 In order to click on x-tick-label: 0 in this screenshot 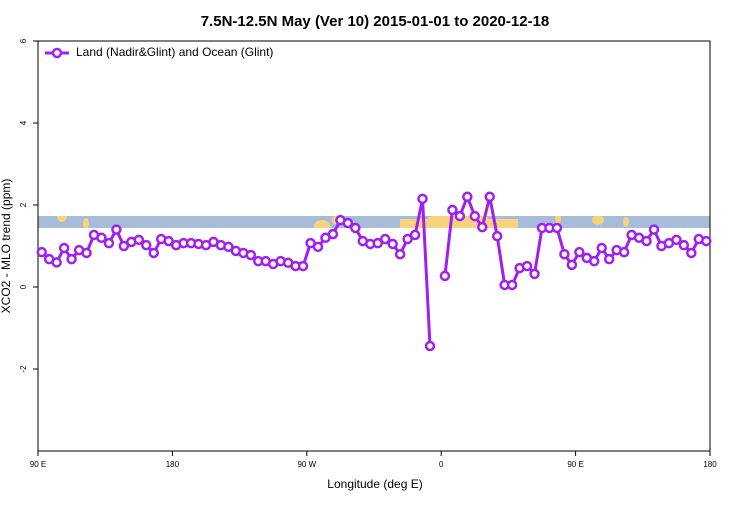, I will do `click(441, 464)`.